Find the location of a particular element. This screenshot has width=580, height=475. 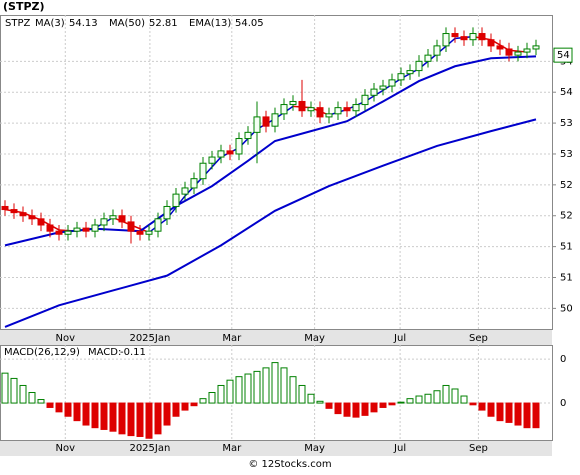

y-tick-label: 51 is located at coordinates (566, 278).